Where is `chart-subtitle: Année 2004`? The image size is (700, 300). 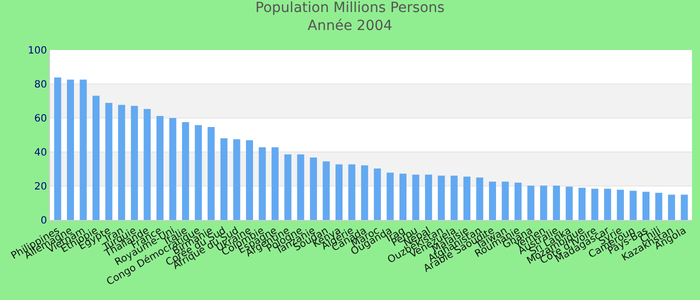 chart-subtitle: Année 2004 is located at coordinates (350, 26).